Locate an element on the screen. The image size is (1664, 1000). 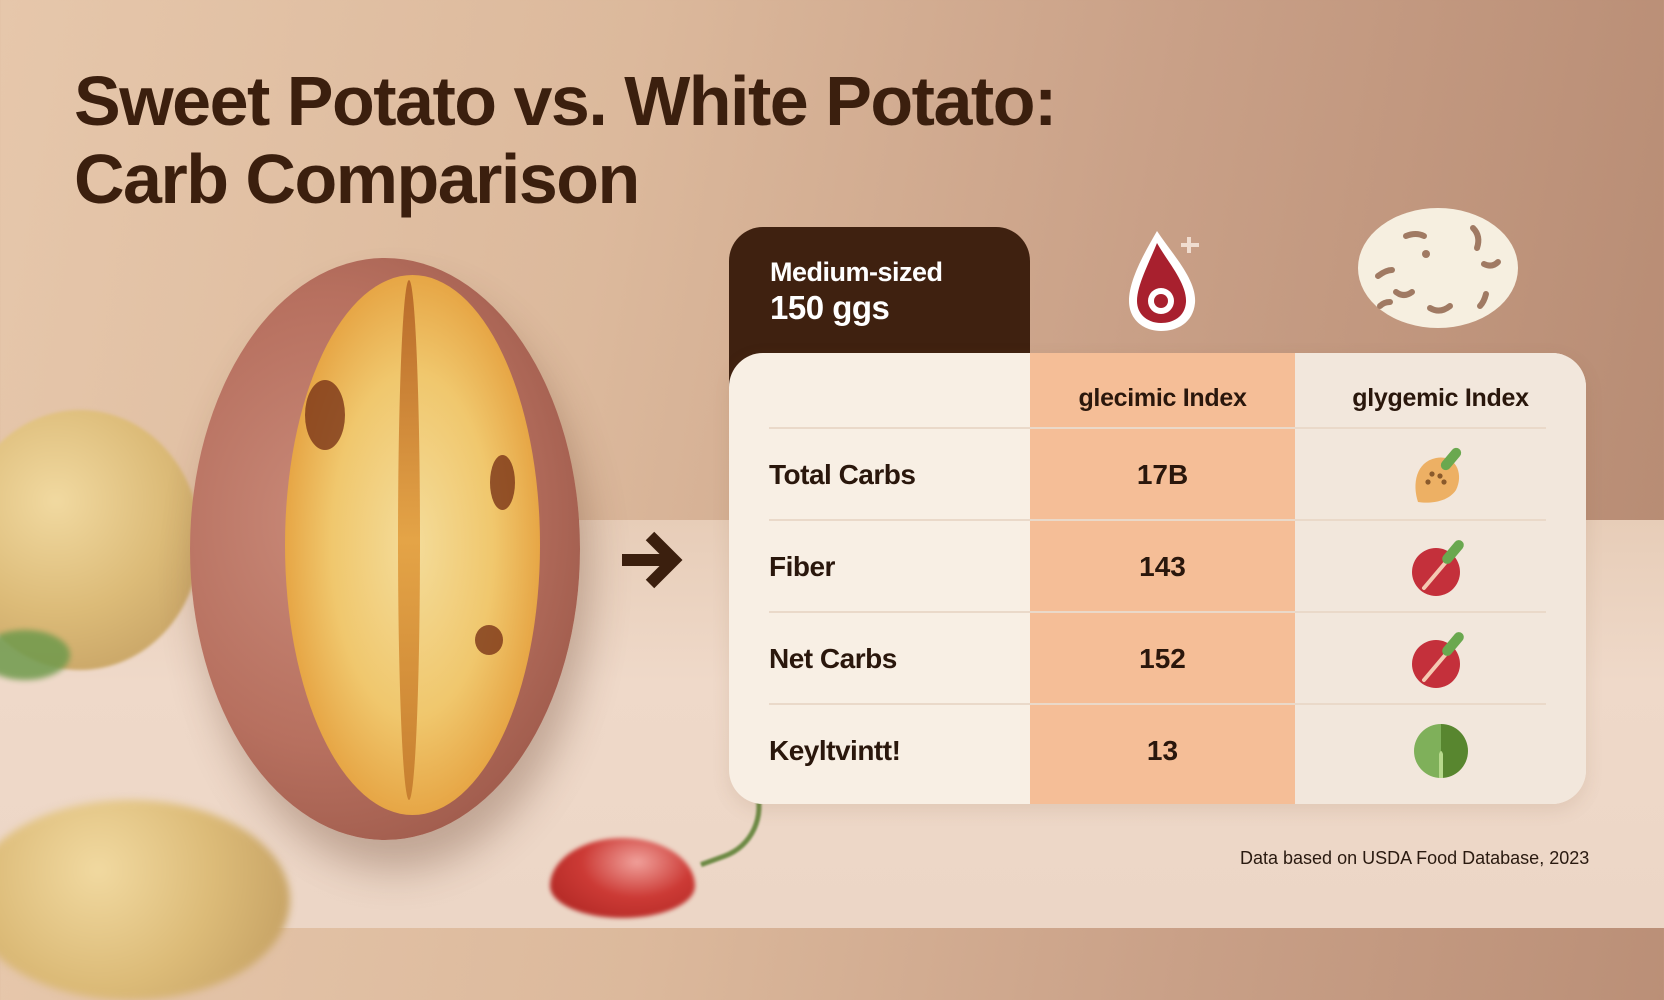
row-label: Net Carbs is located at coordinates (833, 658).